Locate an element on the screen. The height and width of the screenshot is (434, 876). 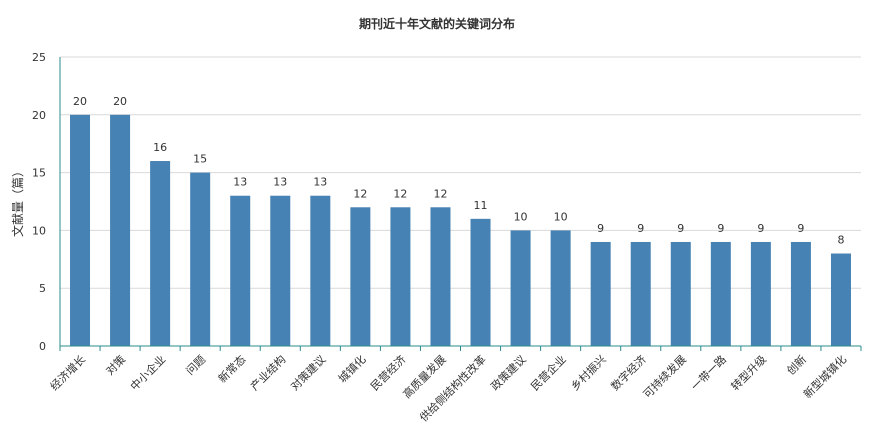
x-tick-label: 经济增长 is located at coordinates (67, 372).